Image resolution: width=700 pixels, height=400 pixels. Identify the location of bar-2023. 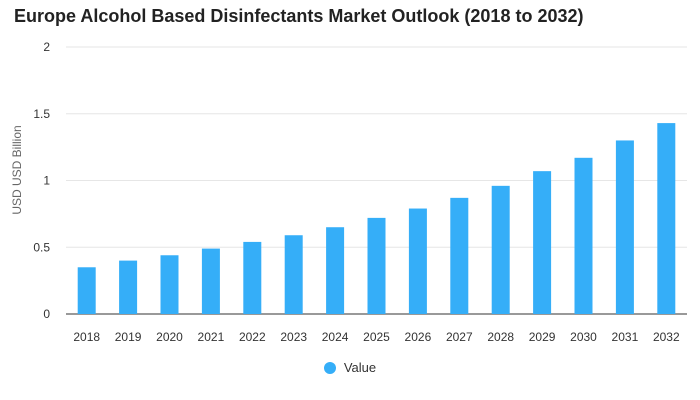
(293, 274).